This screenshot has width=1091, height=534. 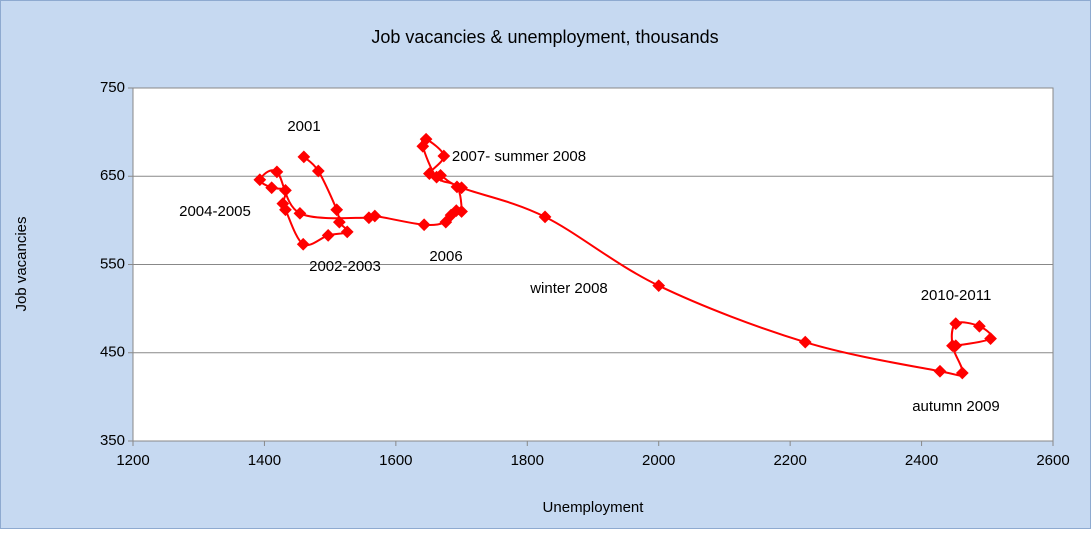 What do you see at coordinates (112, 352) in the screenshot?
I see `y-tick-label: 450` at bounding box center [112, 352].